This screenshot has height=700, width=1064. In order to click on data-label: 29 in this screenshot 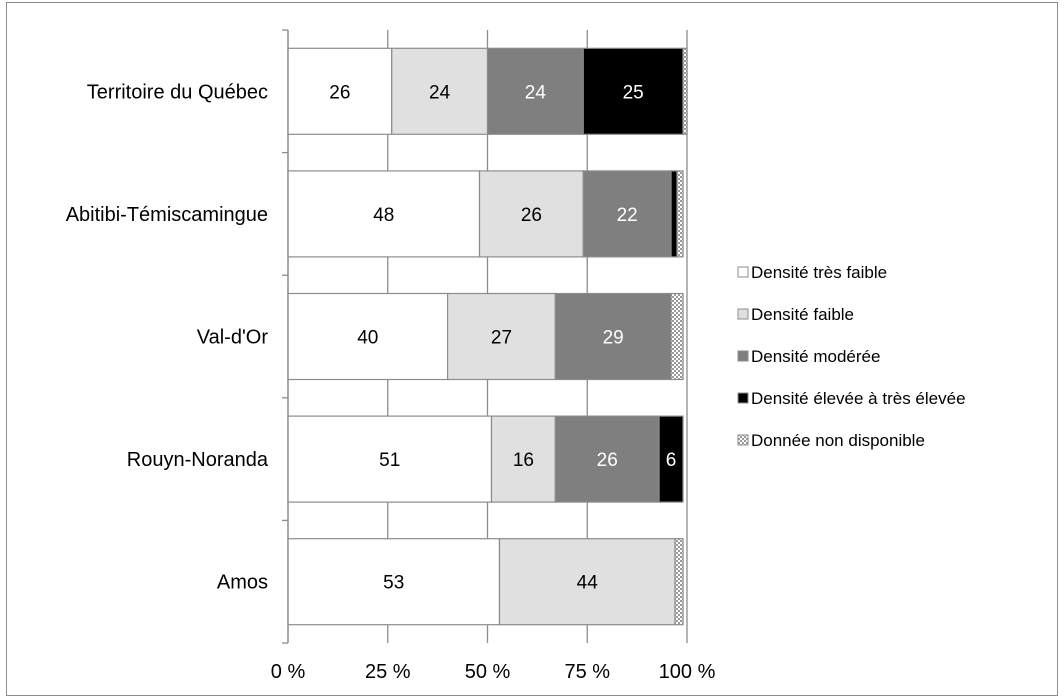, I will do `click(613, 338)`.